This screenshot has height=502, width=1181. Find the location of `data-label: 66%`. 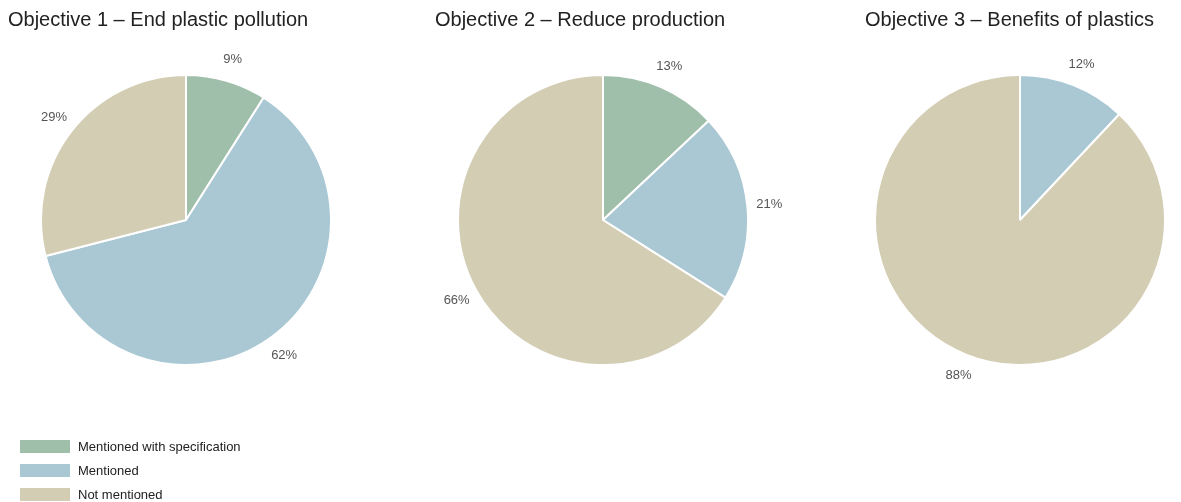

data-label: 66% is located at coordinates (457, 300).